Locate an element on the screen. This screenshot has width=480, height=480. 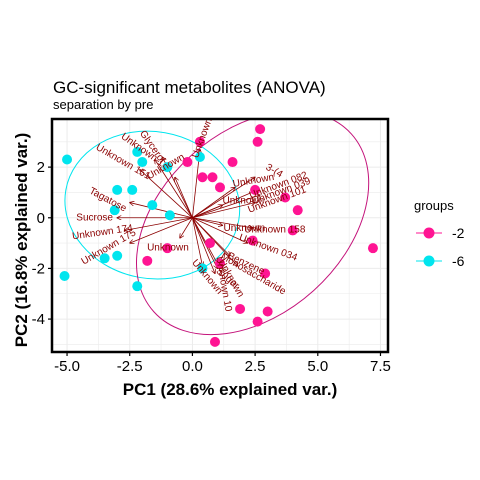
legend-label: -2 is located at coordinates (458, 233).